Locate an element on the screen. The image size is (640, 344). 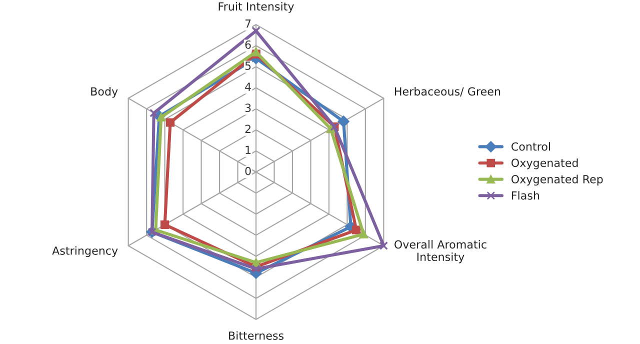
legend-label: Oxygenated Rep is located at coordinates (557, 180).